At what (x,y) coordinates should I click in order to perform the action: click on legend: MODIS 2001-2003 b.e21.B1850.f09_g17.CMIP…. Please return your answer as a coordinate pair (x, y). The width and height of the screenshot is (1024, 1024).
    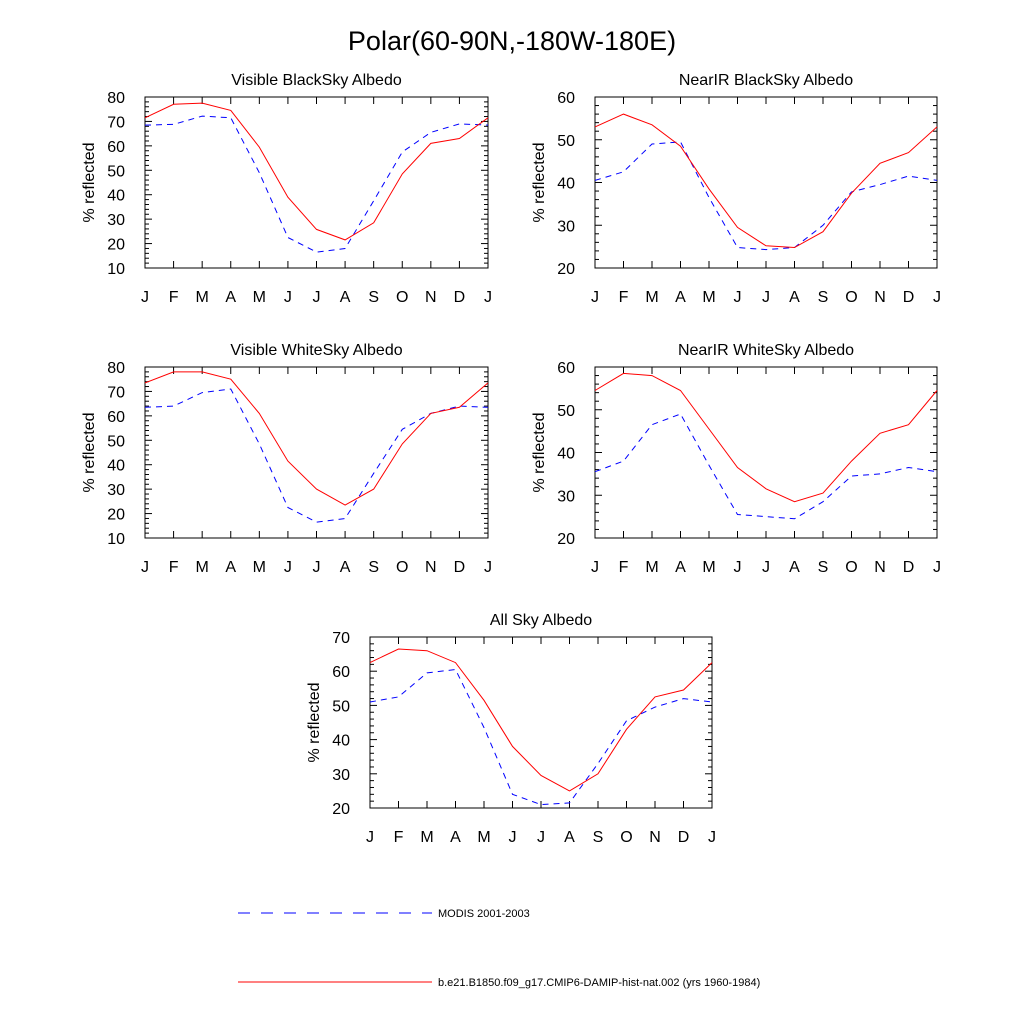
    Looking at the image, I should click on (499, 948).